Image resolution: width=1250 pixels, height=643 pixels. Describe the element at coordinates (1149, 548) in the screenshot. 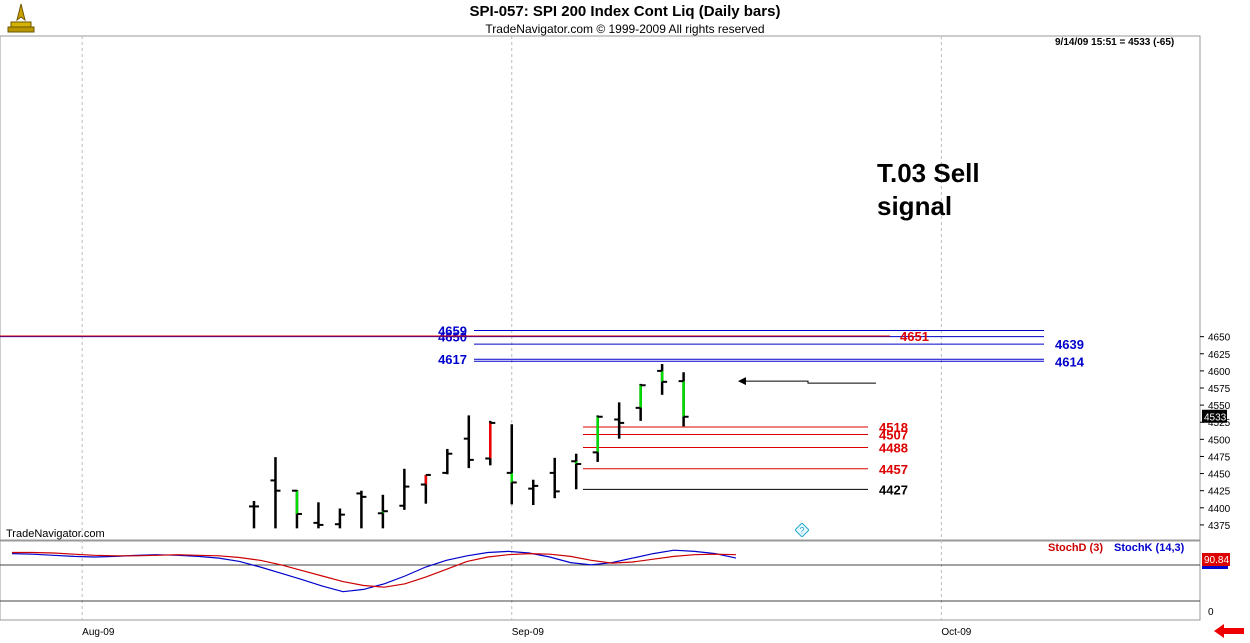

I see `stoch-k-label: StochK (14,3)` at that location.